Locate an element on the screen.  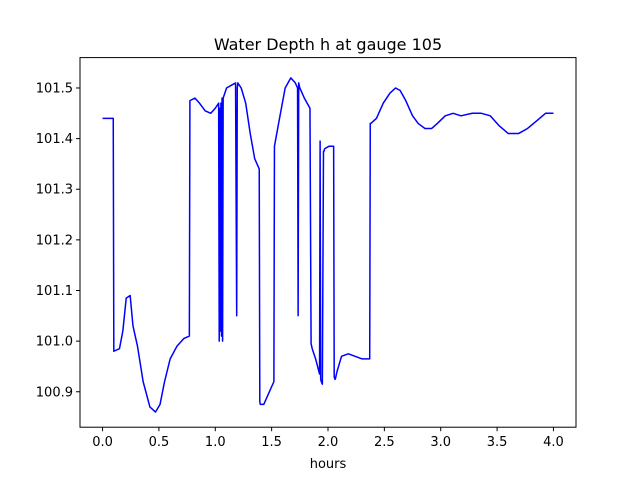
y-tick-label: 101.4 is located at coordinates (54, 139).